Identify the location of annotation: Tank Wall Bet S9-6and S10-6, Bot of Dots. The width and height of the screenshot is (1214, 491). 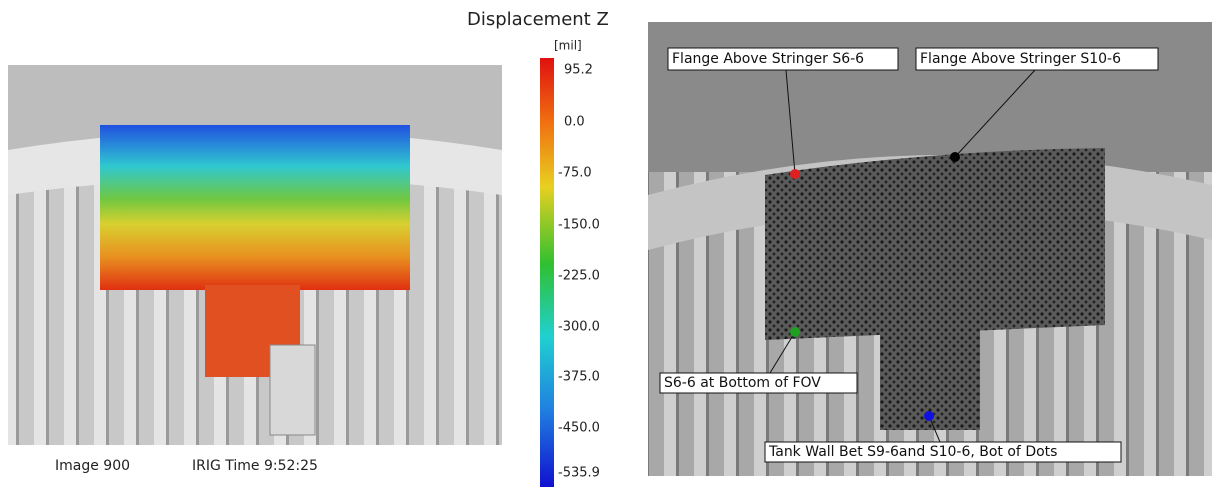
(912, 452).